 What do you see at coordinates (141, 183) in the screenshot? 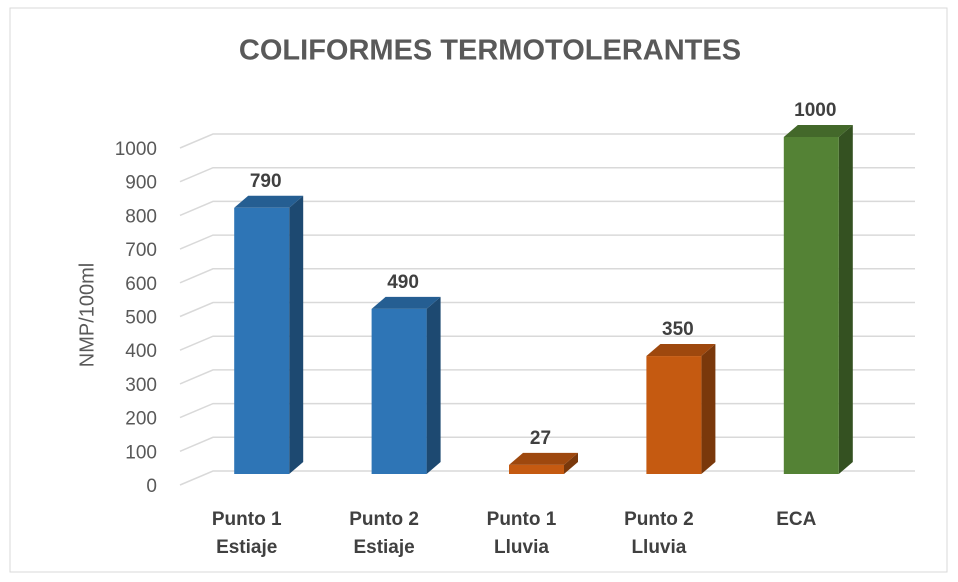
I see `y-tick-label: 900` at bounding box center [141, 183].